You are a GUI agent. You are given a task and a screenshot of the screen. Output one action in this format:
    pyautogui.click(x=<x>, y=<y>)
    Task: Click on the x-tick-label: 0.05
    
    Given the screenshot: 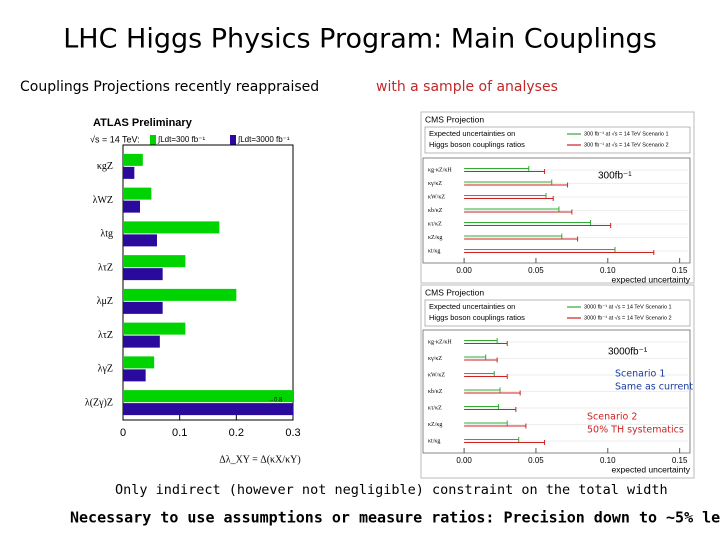 What is the action you would take?
    pyautogui.click(x=536, y=270)
    